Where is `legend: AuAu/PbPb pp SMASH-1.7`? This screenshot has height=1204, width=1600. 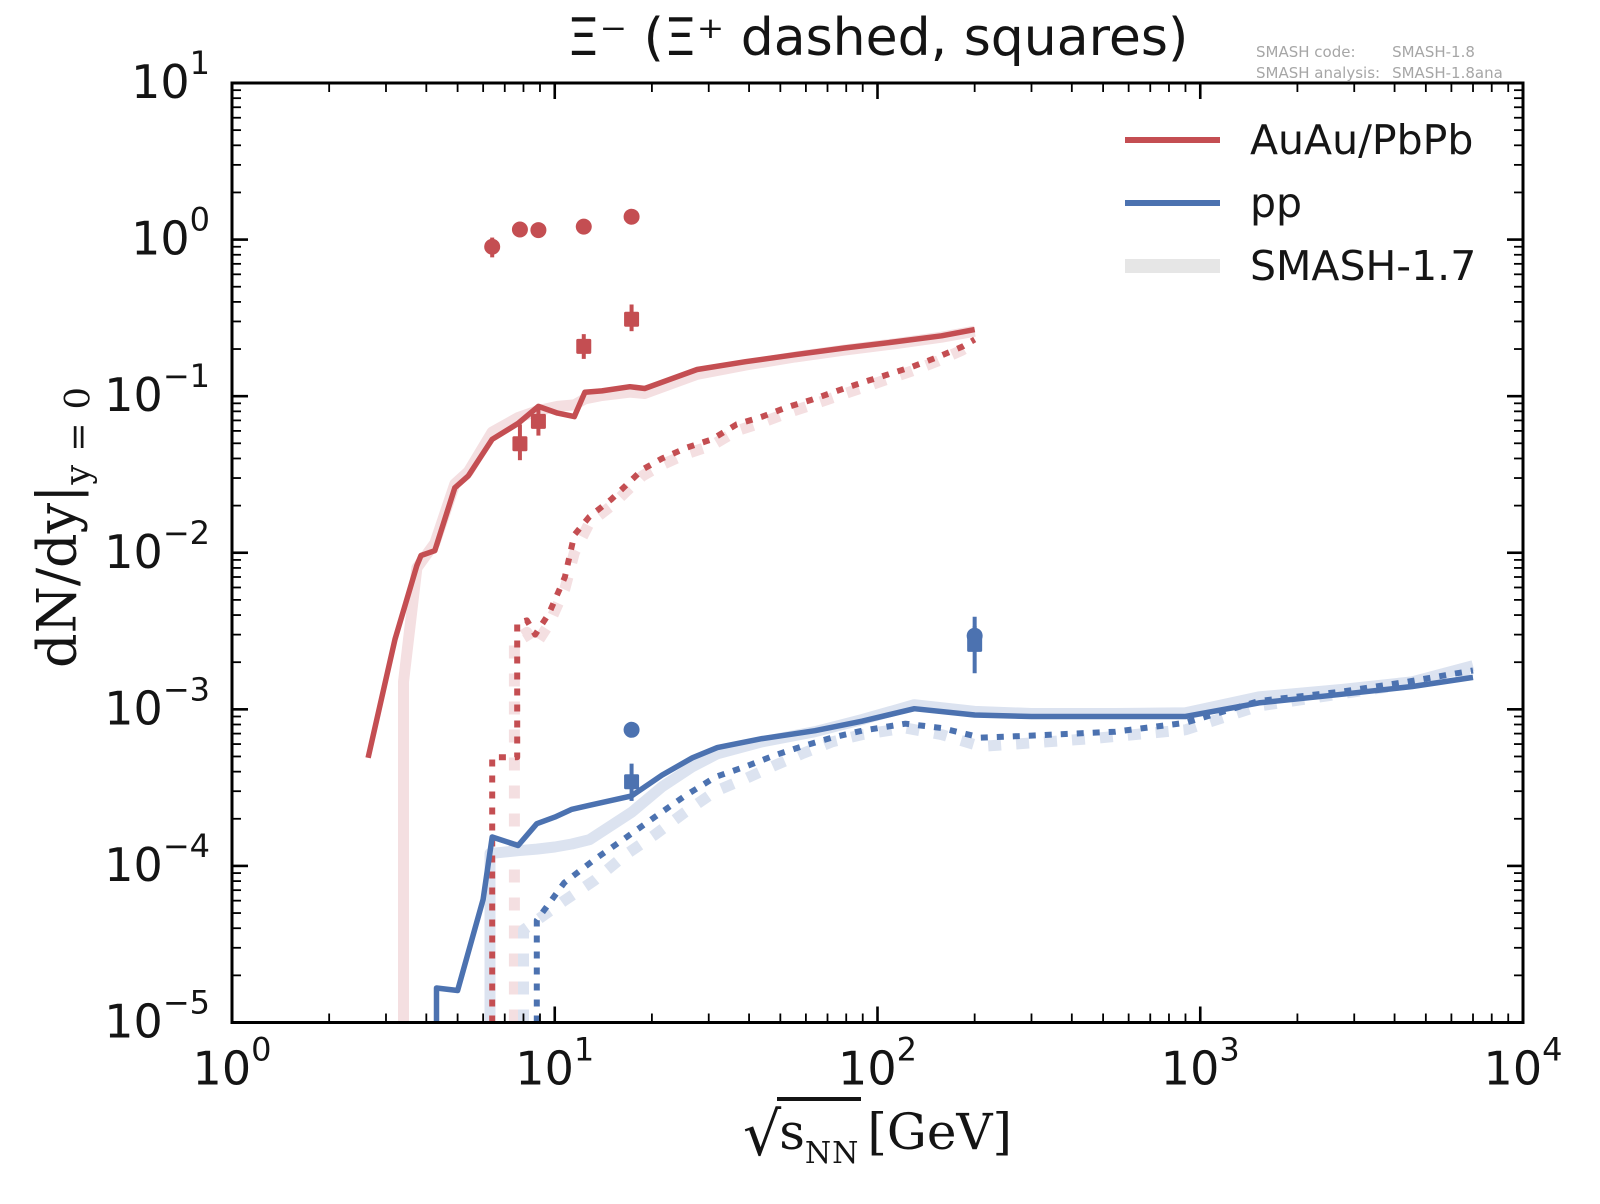
legend: AuAu/PbPb pp SMASH-1.7 is located at coordinates (1300, 202).